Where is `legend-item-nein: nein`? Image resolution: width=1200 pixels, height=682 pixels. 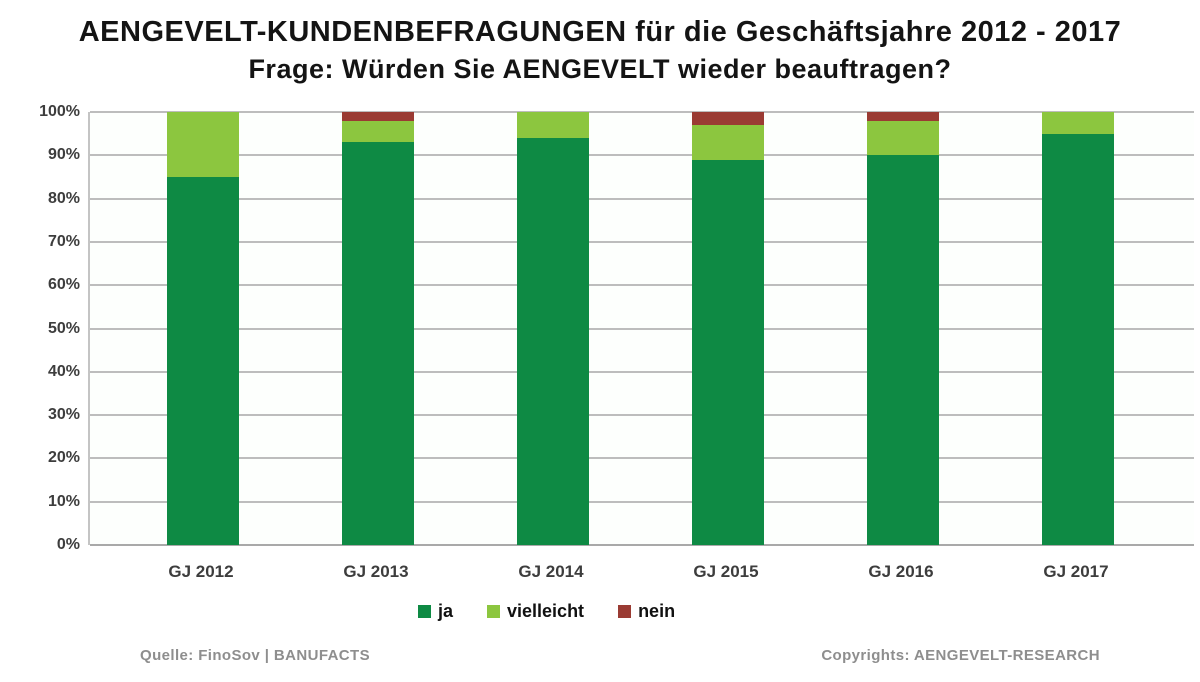
legend-item-nein: nein is located at coordinates (646, 611).